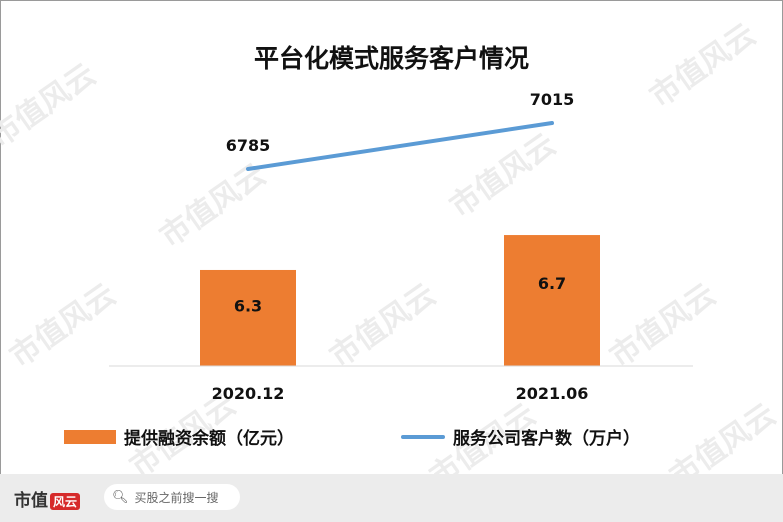 The height and width of the screenshot is (522, 783). Describe the element at coordinates (552, 283) in the screenshot. I see `bar-data-label: 6.7` at that location.